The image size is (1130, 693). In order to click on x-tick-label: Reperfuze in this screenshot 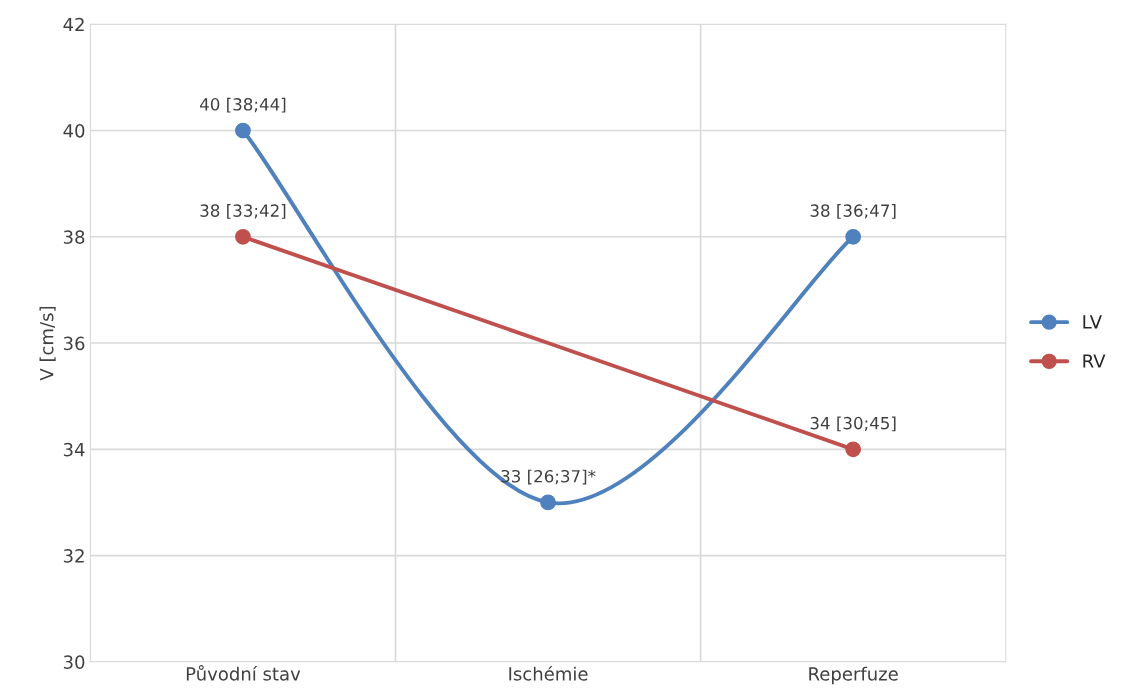, I will do `click(853, 675)`.